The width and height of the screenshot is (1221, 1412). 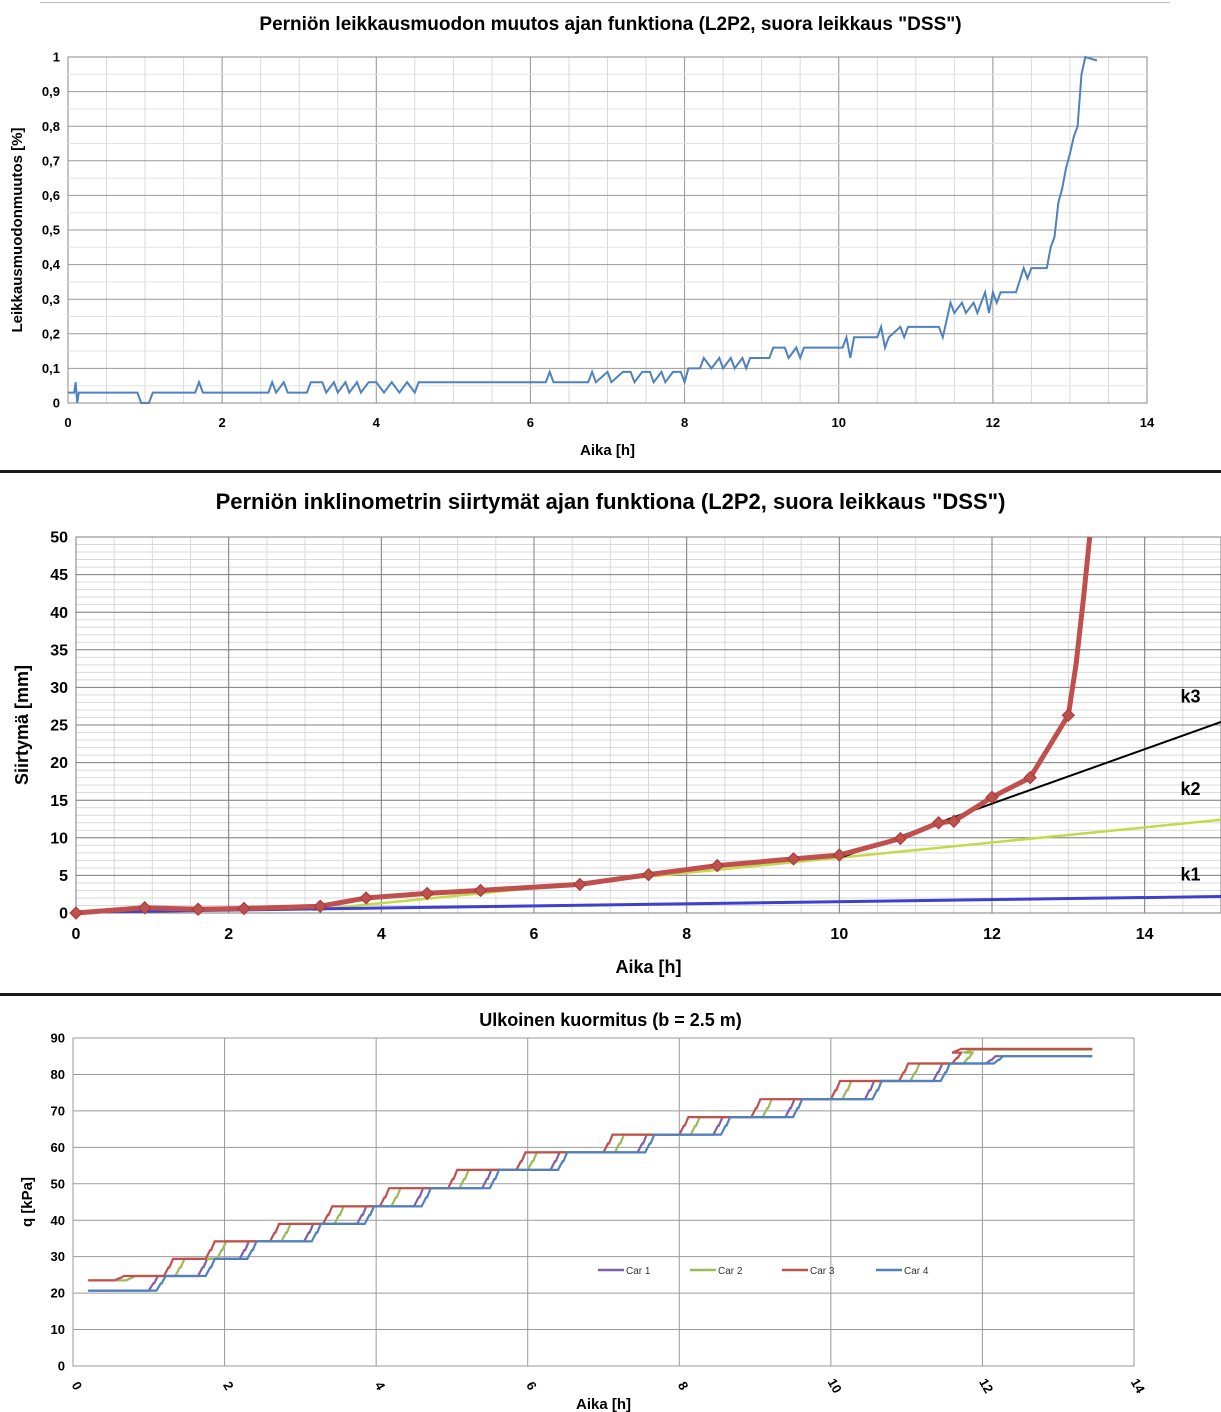 What do you see at coordinates (1190, 875) in the screenshot?
I see `trend-annotation: k1` at bounding box center [1190, 875].